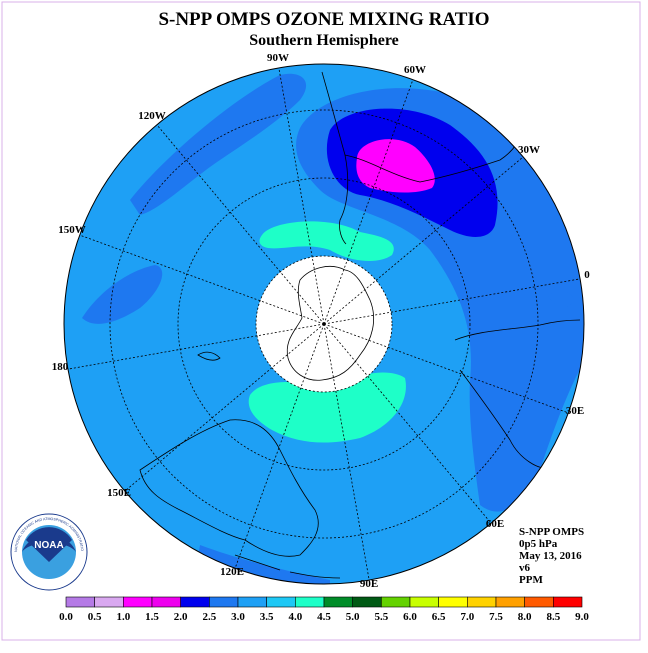 The width and height of the screenshot is (648, 653). I want to click on colorbar-tick-label: 3.5, so click(267, 617).